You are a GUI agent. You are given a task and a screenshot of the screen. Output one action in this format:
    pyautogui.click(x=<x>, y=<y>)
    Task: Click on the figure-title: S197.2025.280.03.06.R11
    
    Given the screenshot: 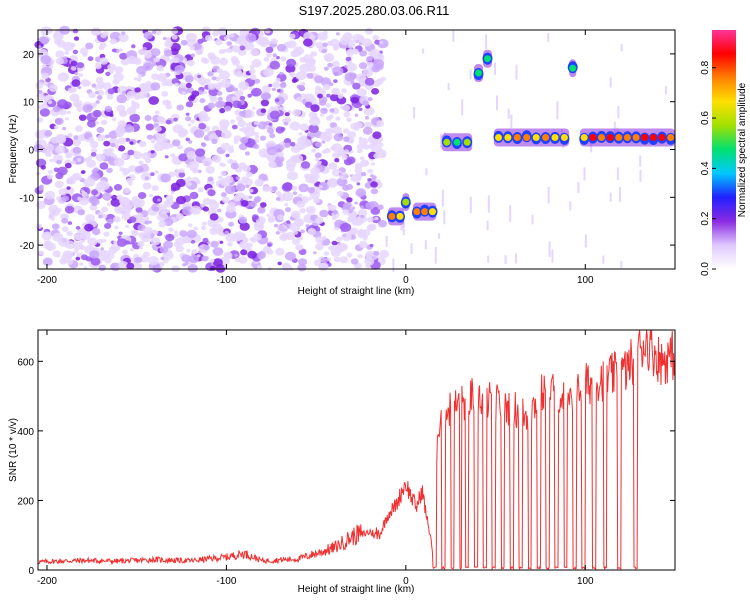 What is the action you would take?
    pyautogui.click(x=374, y=10)
    